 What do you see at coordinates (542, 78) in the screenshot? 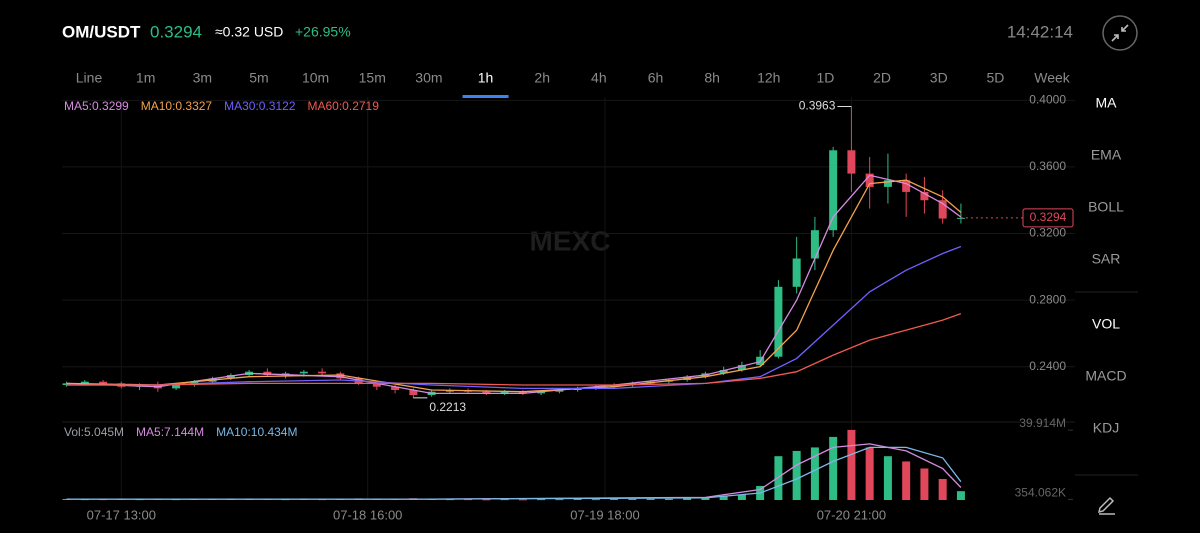
I see `timeframe-tab: 2h` at bounding box center [542, 78].